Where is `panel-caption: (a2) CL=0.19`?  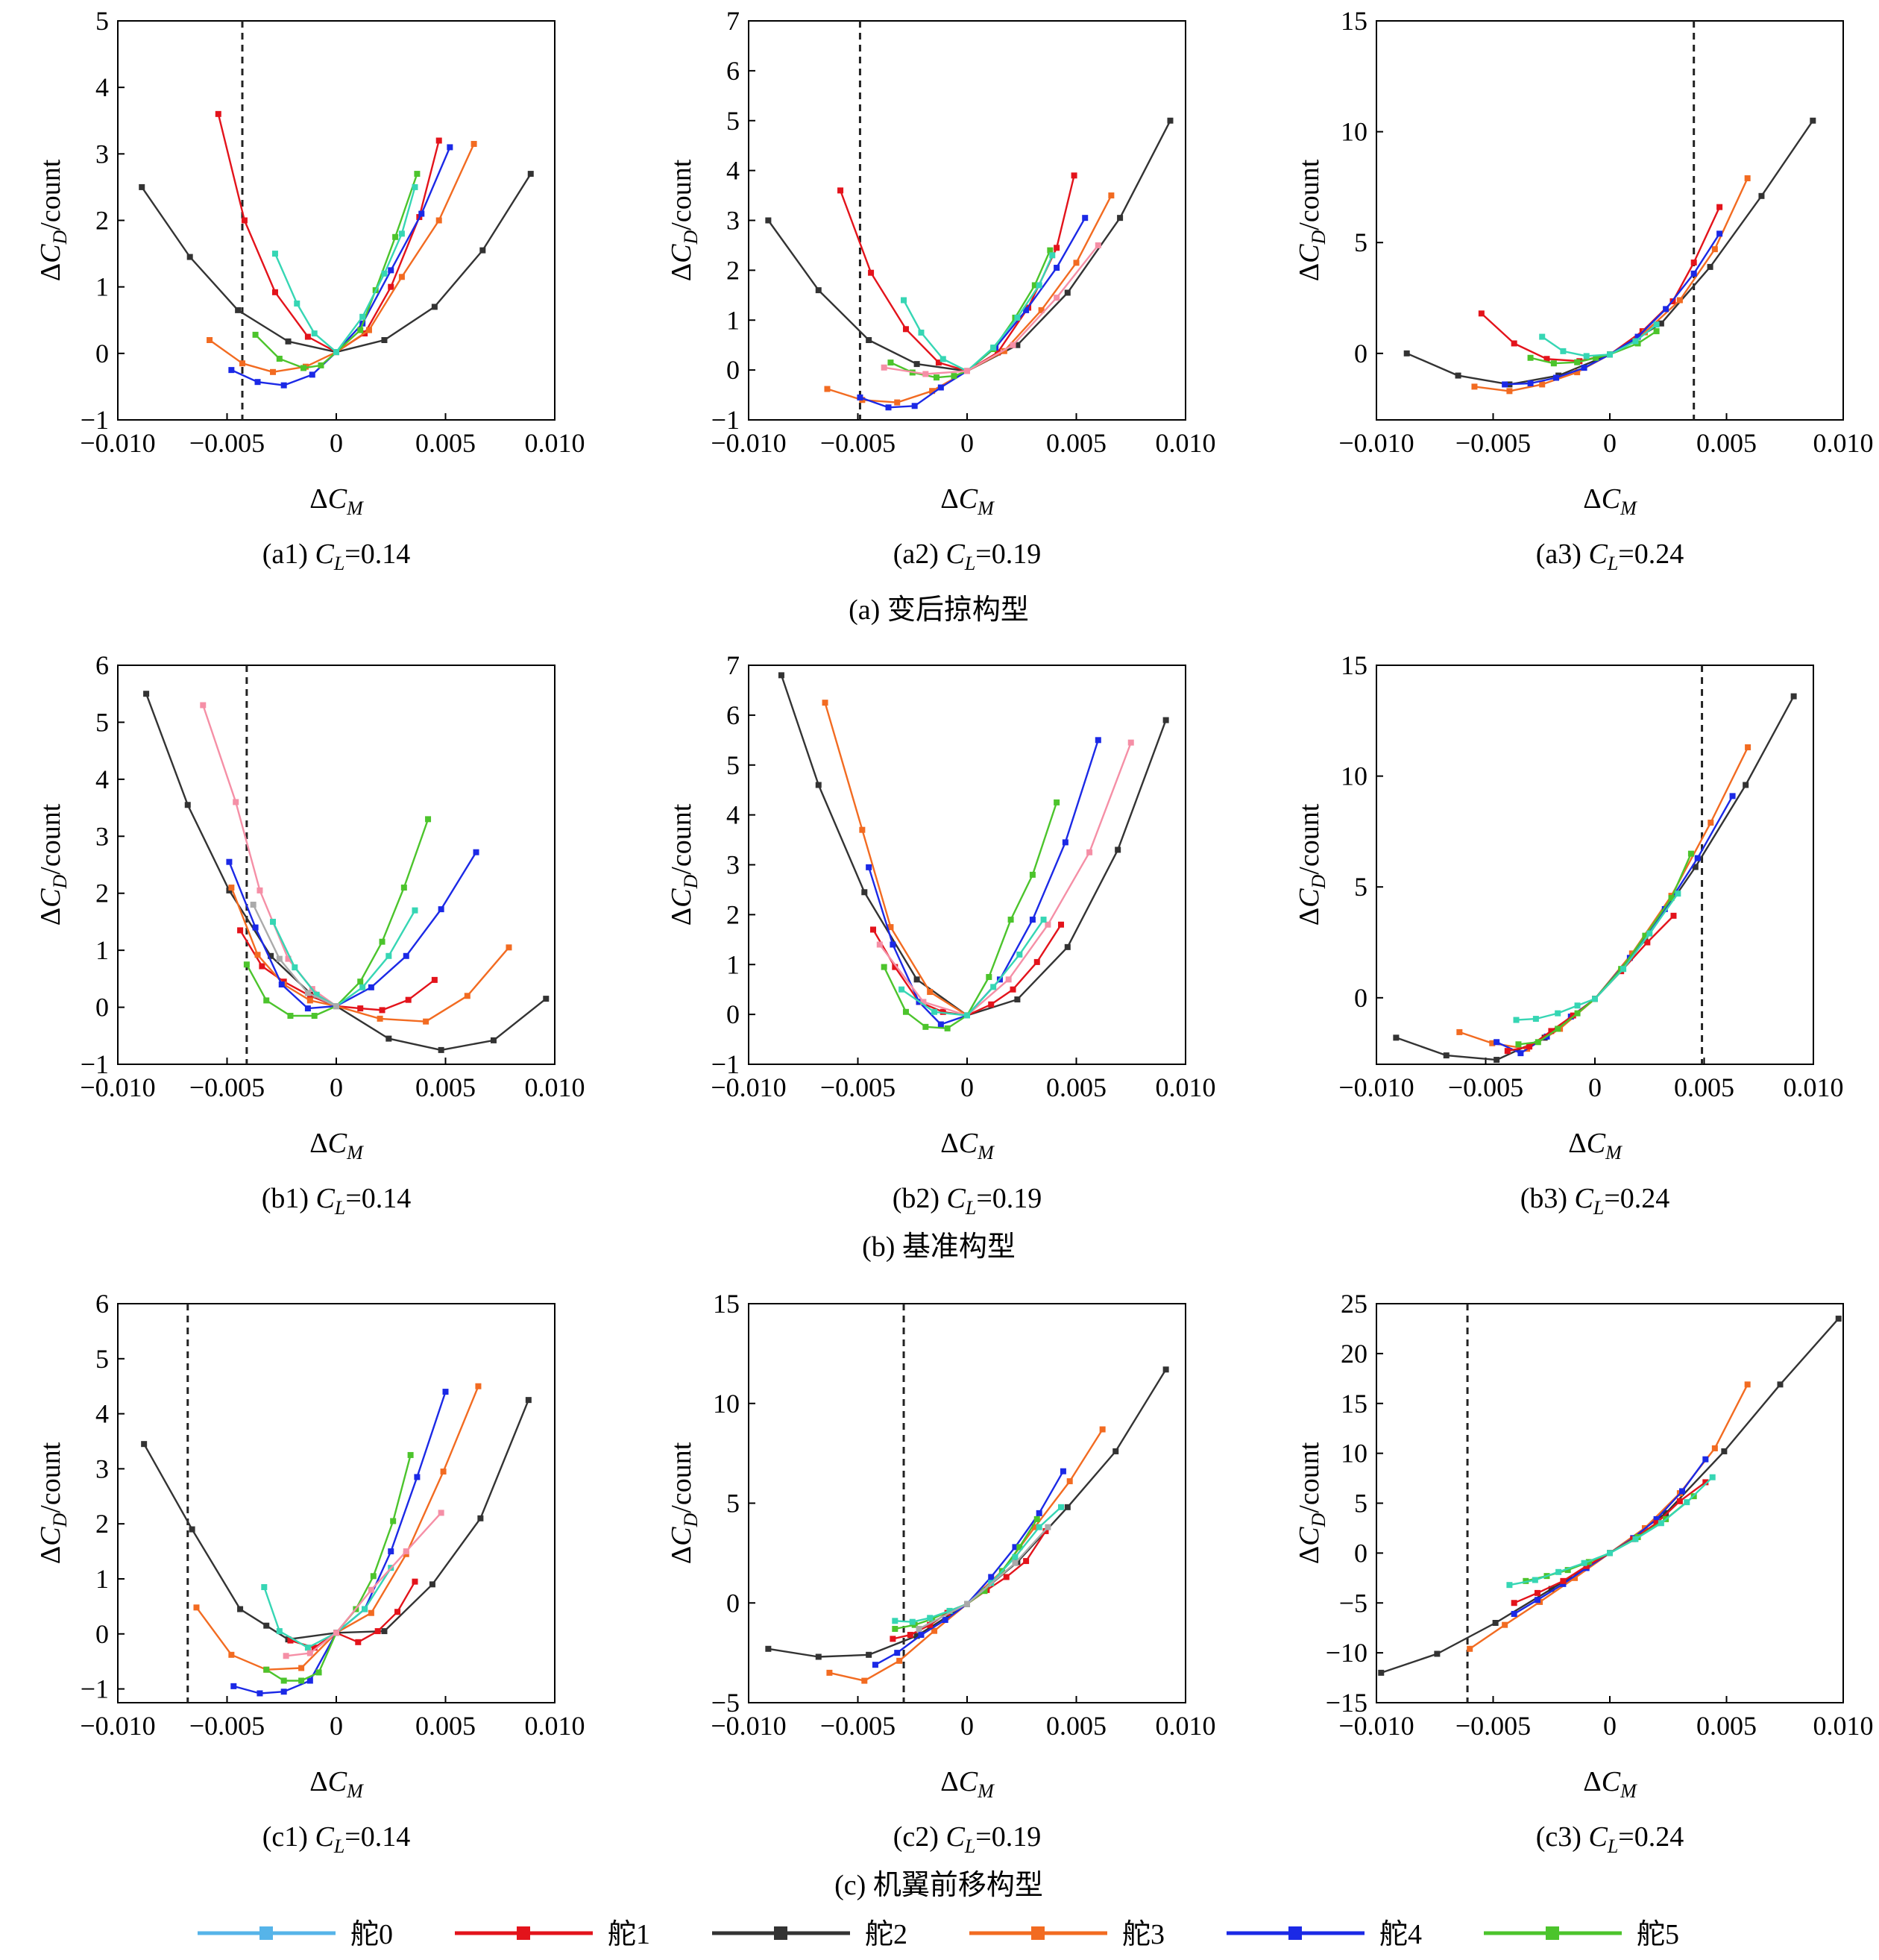 panel-caption: (a2) CL=0.19 is located at coordinates (967, 556).